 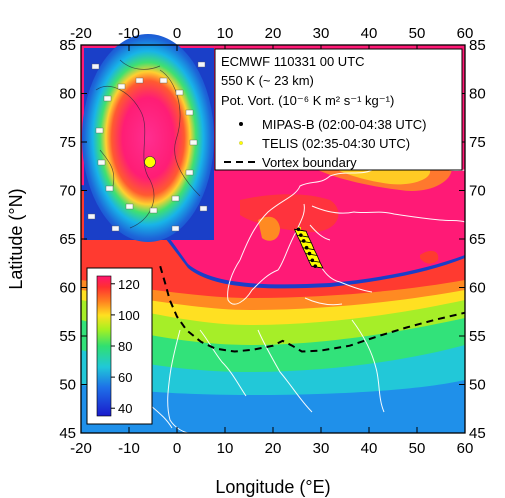 What do you see at coordinates (150, 162) in the screenshot?
I see `inset-flight-marker` at bounding box center [150, 162].